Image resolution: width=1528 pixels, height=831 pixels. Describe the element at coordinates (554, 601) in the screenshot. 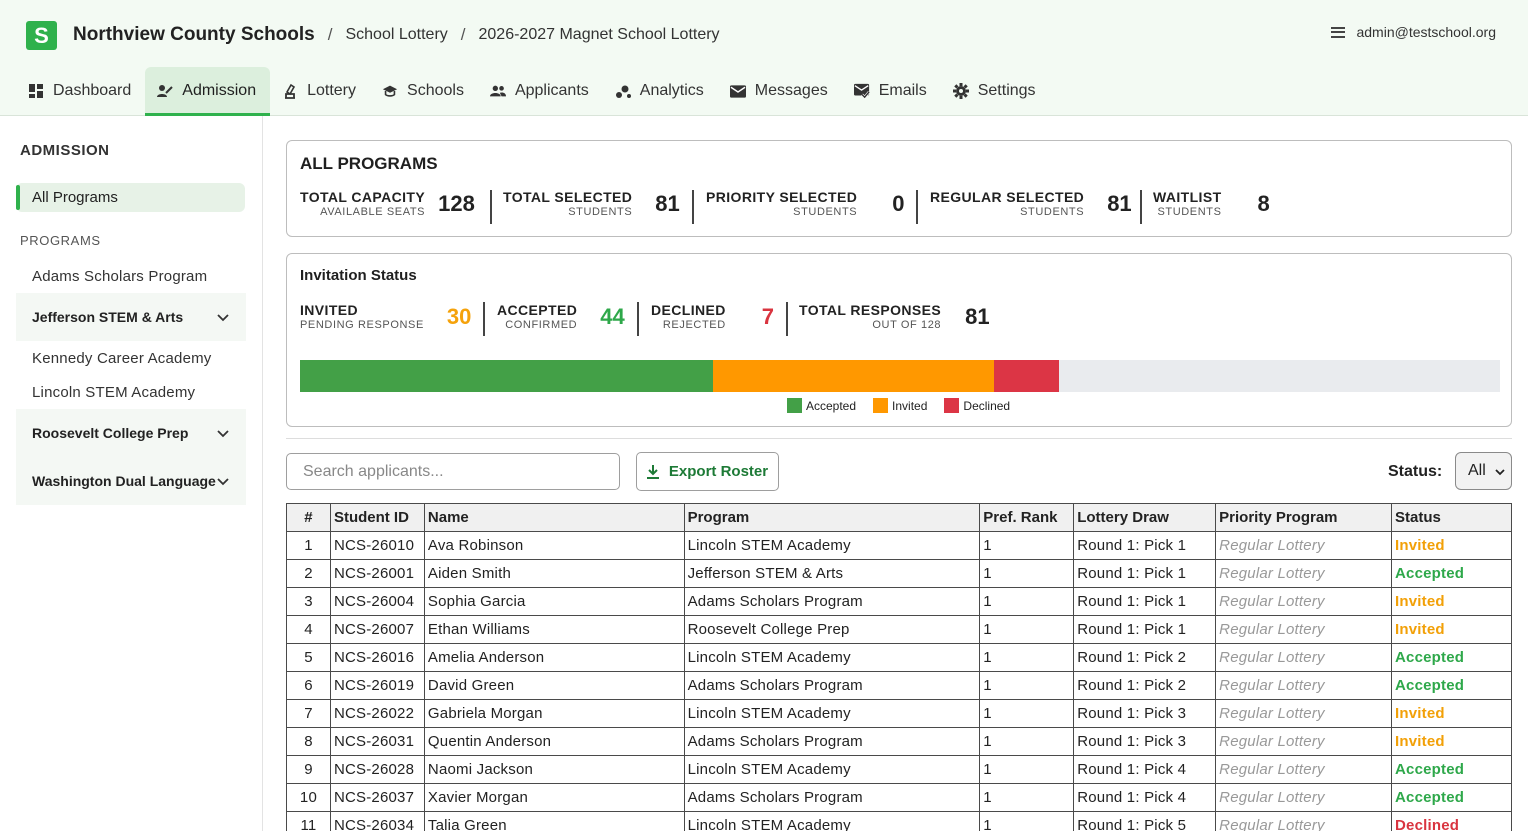

I see `student-name: Sophia Garcia` at that location.